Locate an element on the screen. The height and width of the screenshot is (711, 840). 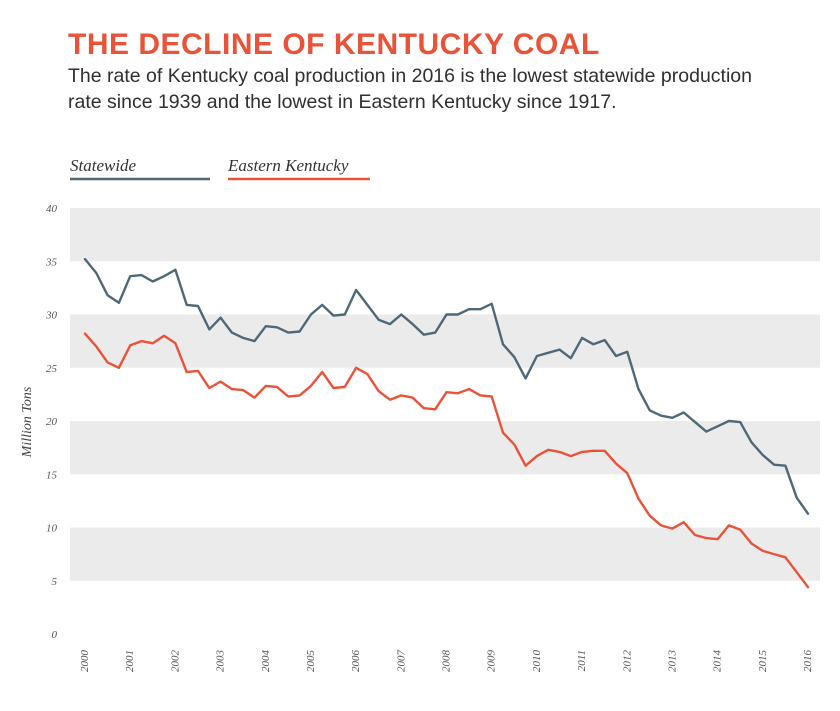
x-tick-label: 2004 is located at coordinates (266, 661).